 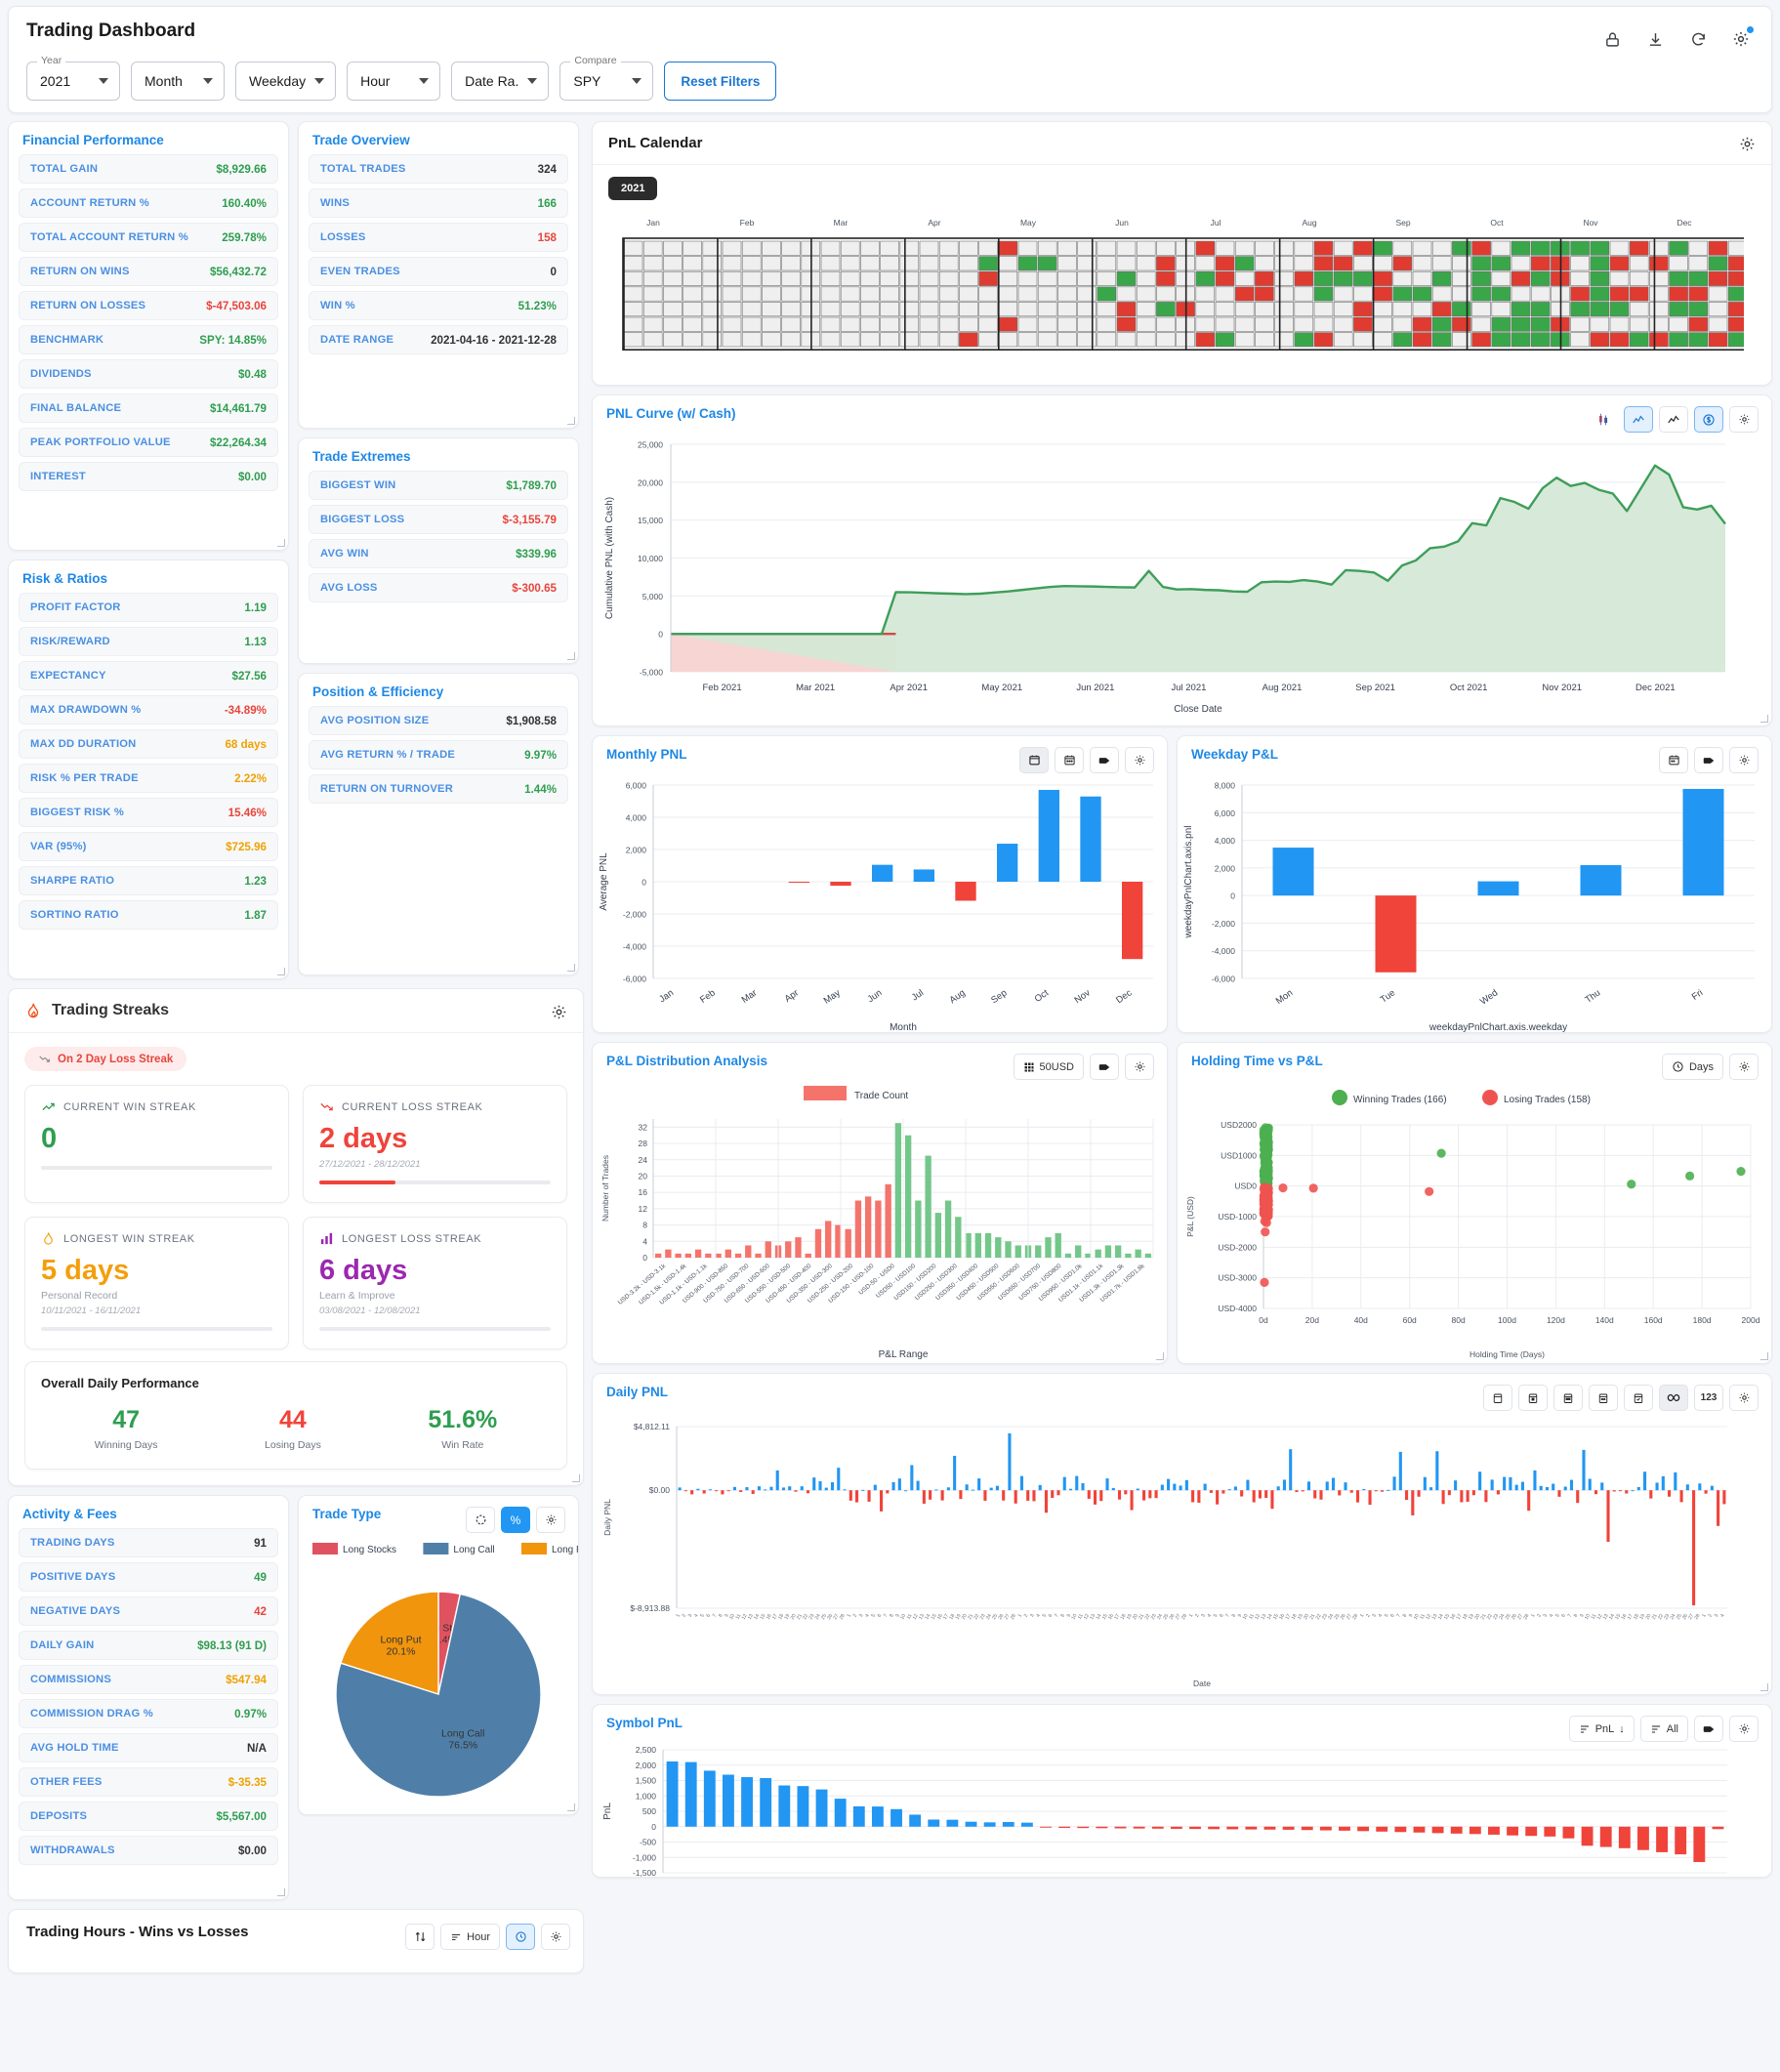 I want to click on stat-value: $-47,503.06, so click(x=236, y=305).